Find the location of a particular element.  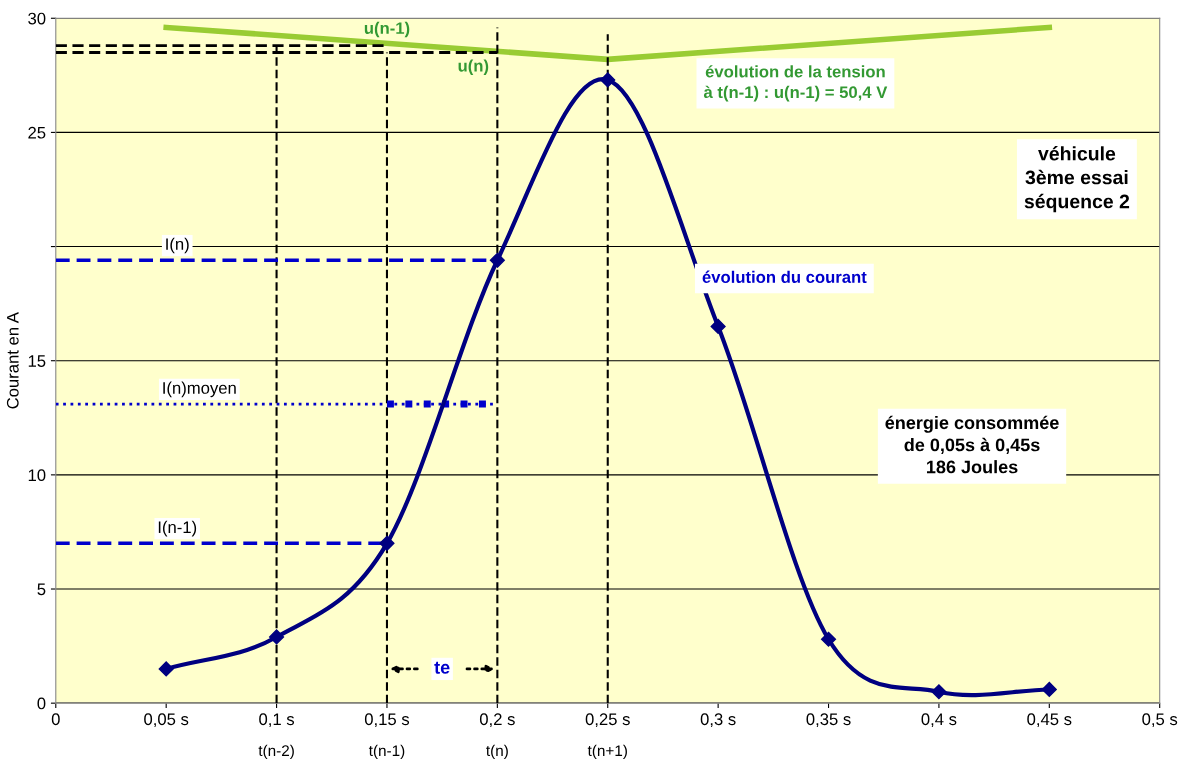

annotation: t(n-2) is located at coordinates (276, 752).